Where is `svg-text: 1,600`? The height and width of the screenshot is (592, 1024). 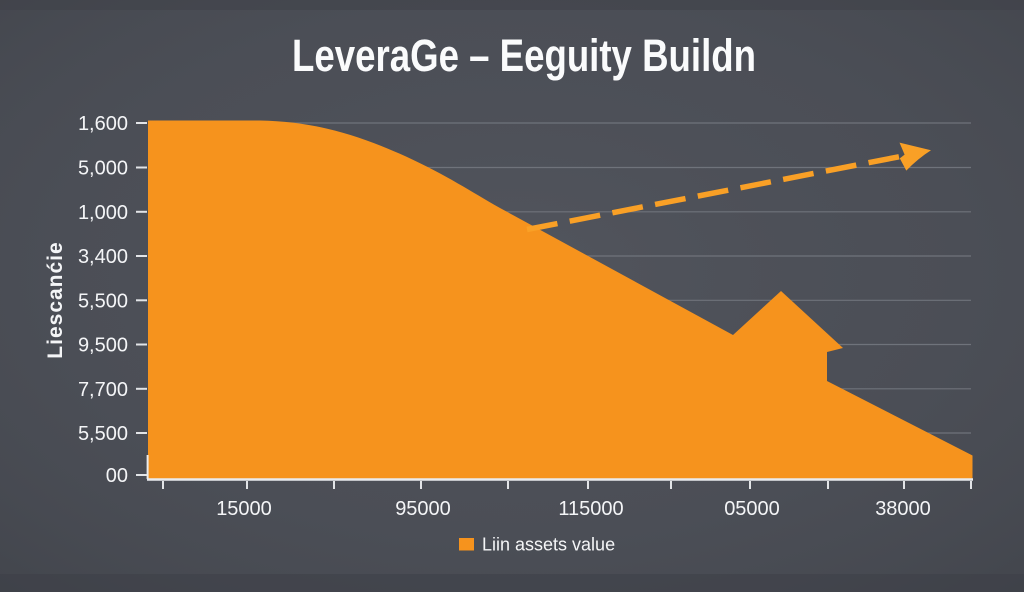 svg-text: 1,600 is located at coordinates (103, 124).